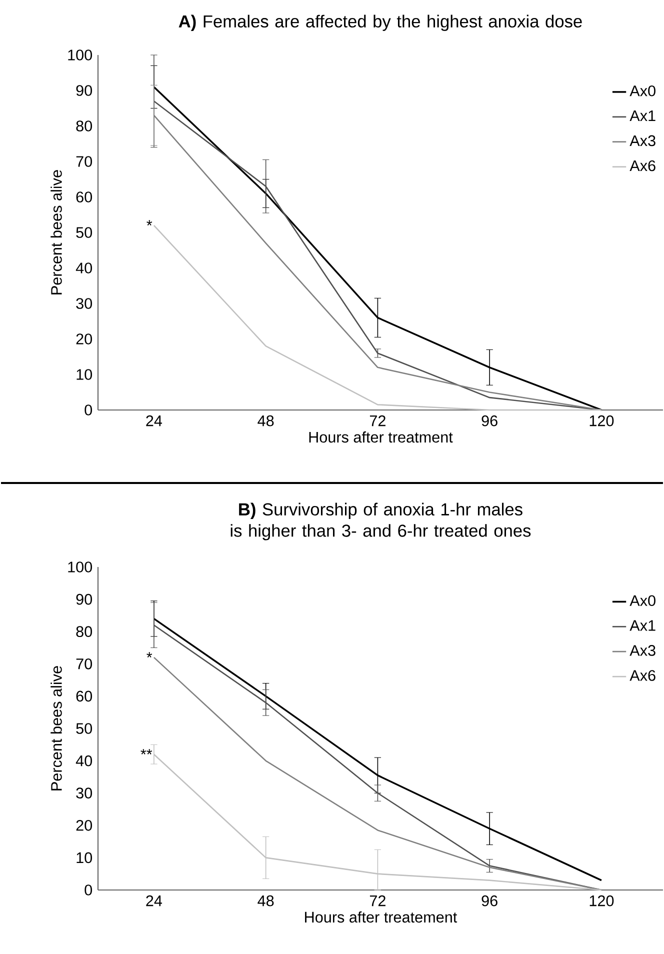  I want to click on x-axis-title: Hours after treatment, so click(381, 437).